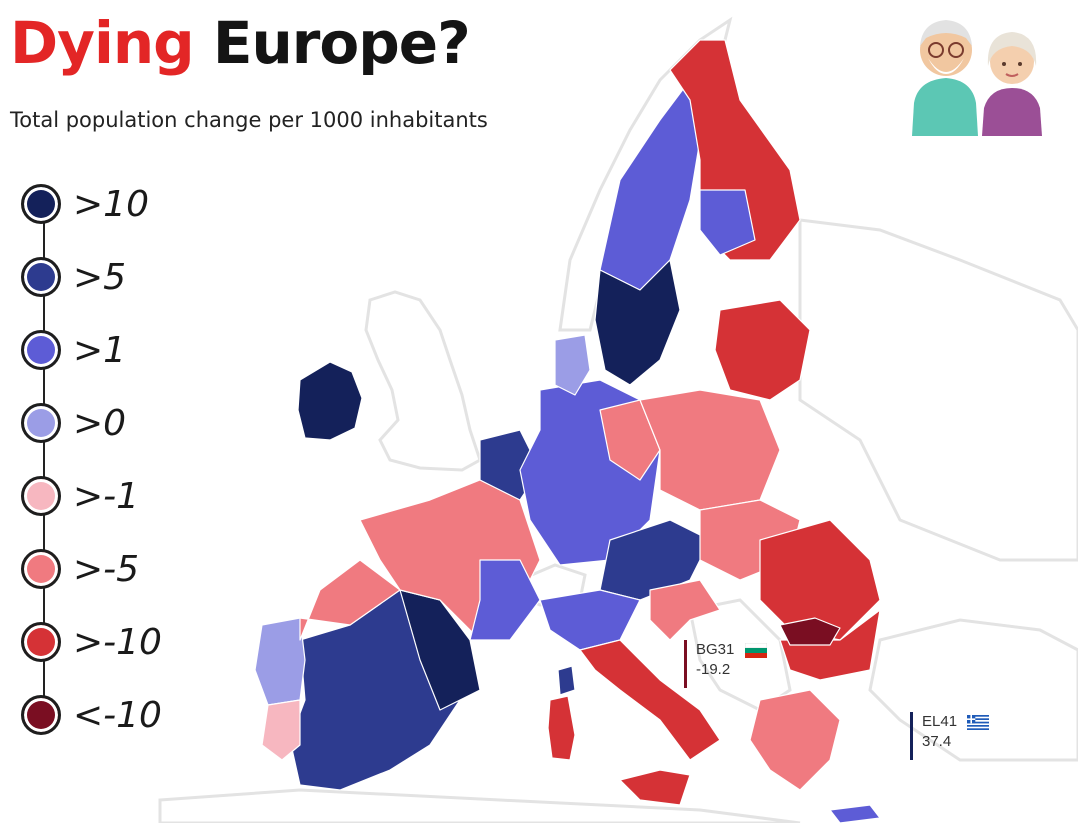 The width and height of the screenshot is (1078, 823). What do you see at coordinates (810, 631) in the screenshot?
I see `region-bg31` at bounding box center [810, 631].